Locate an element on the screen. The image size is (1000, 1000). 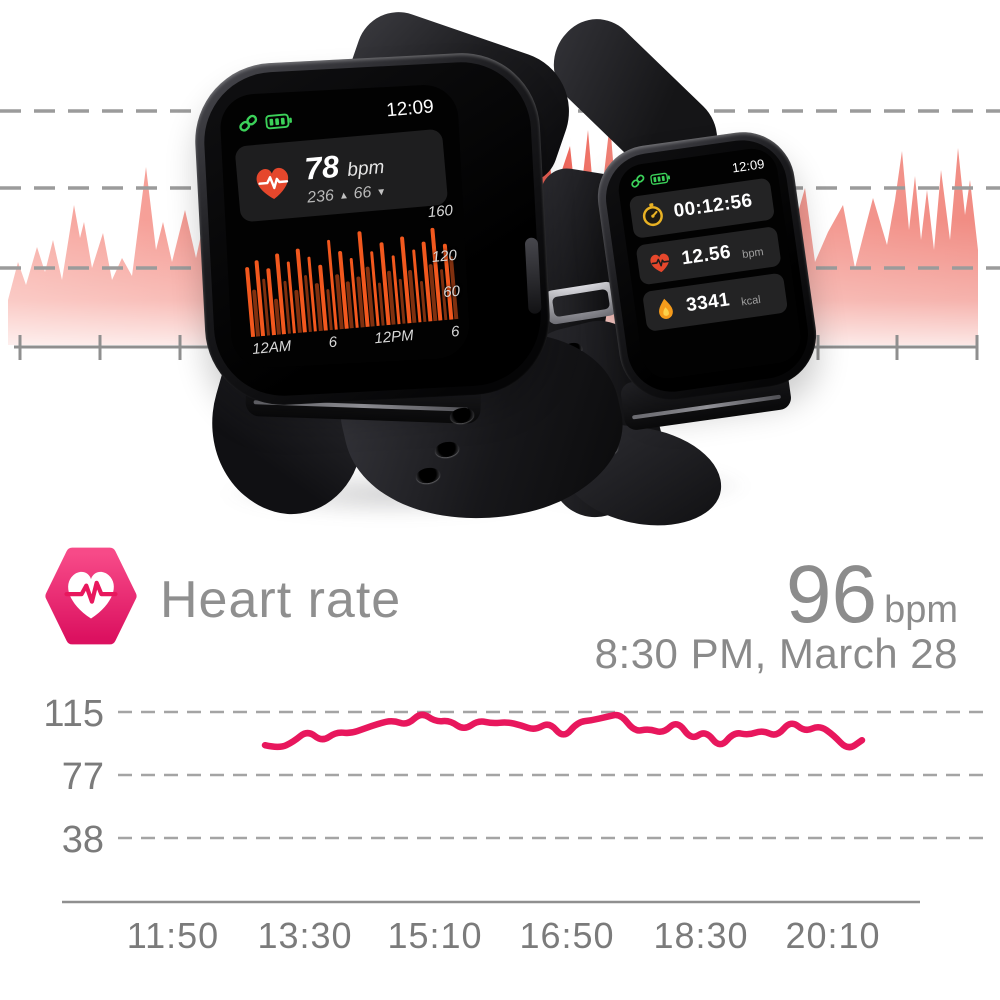
watch2-case: 12:09 00:12:56 12.56 bpm is located at coordinates (707, 266).